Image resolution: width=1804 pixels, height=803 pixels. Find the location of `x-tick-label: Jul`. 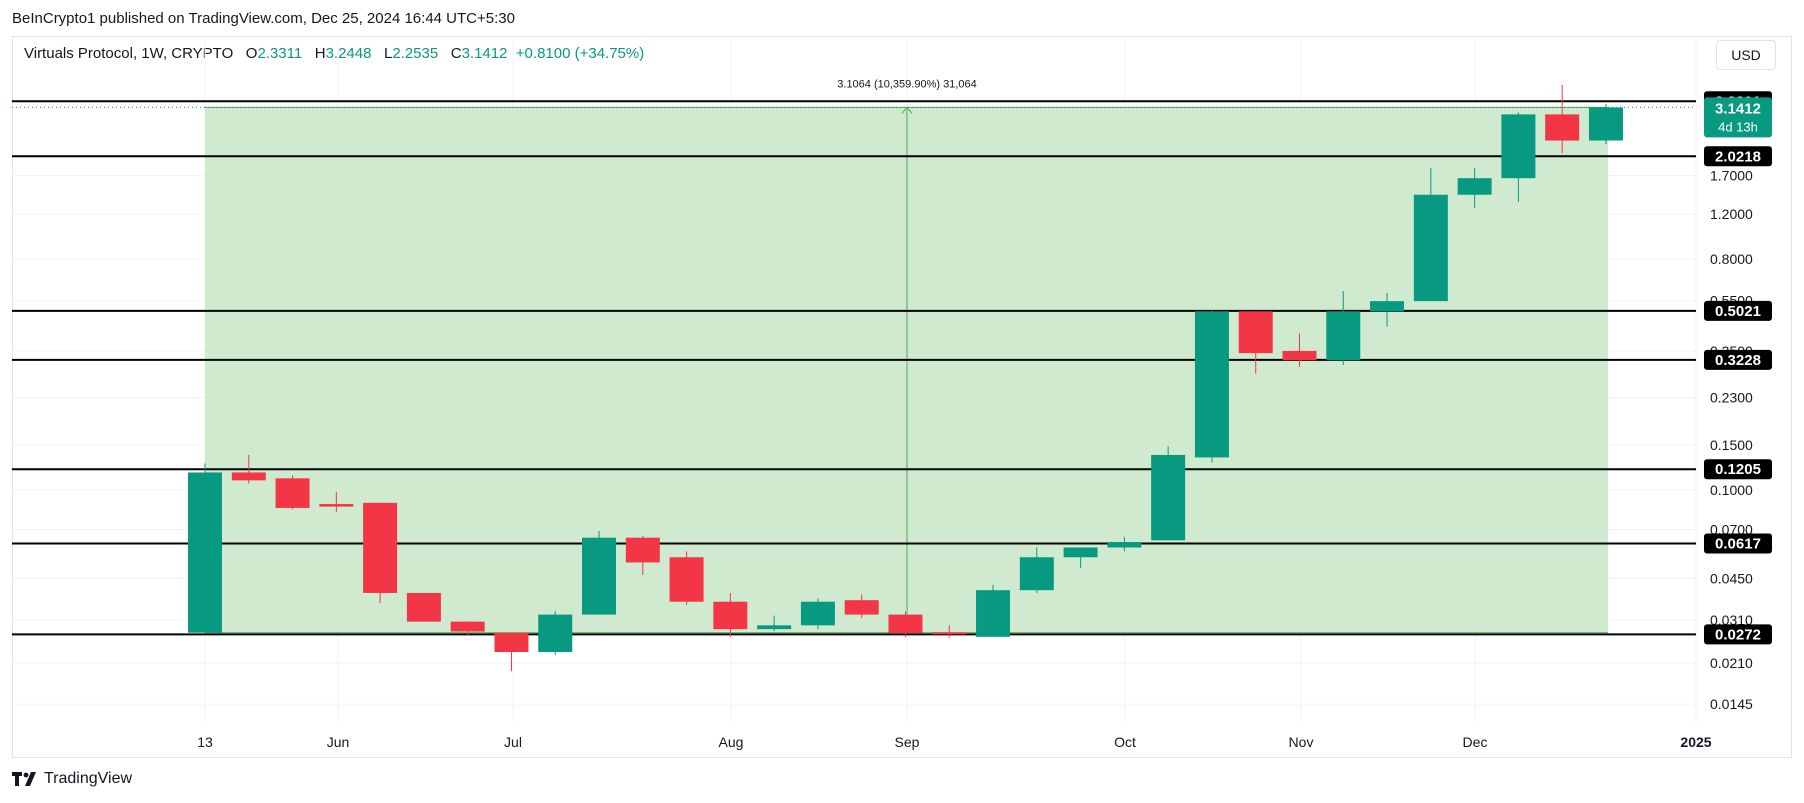

x-tick-label: Jul is located at coordinates (513, 742).